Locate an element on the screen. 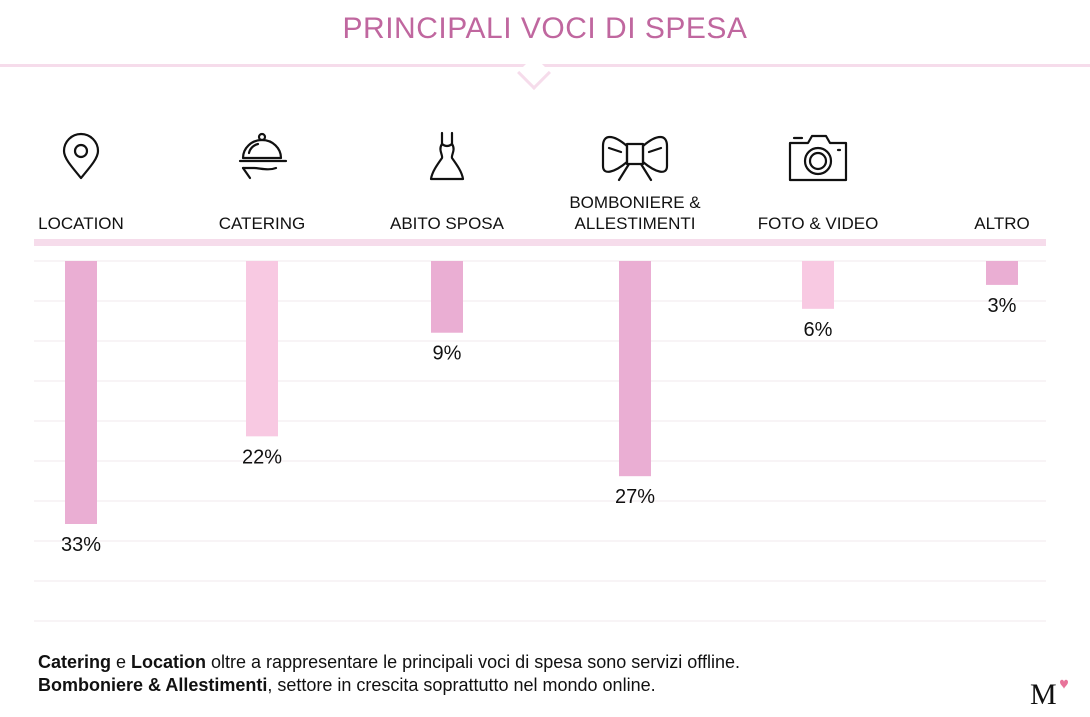 This screenshot has width=1090, height=717. category-baseline is located at coordinates (540, 242).